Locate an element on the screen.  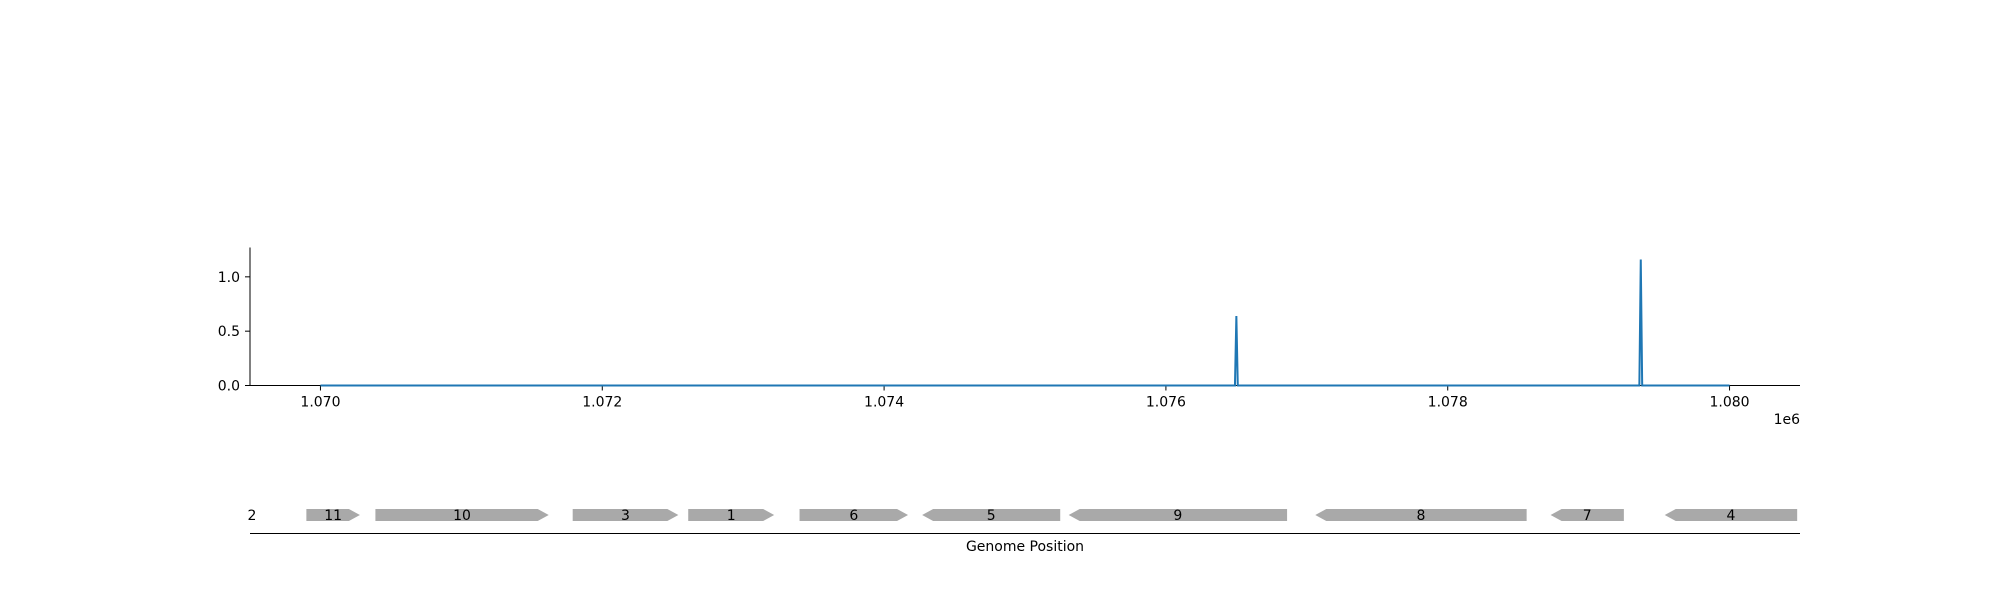
gene-label: 7 is located at coordinates (1587, 516).